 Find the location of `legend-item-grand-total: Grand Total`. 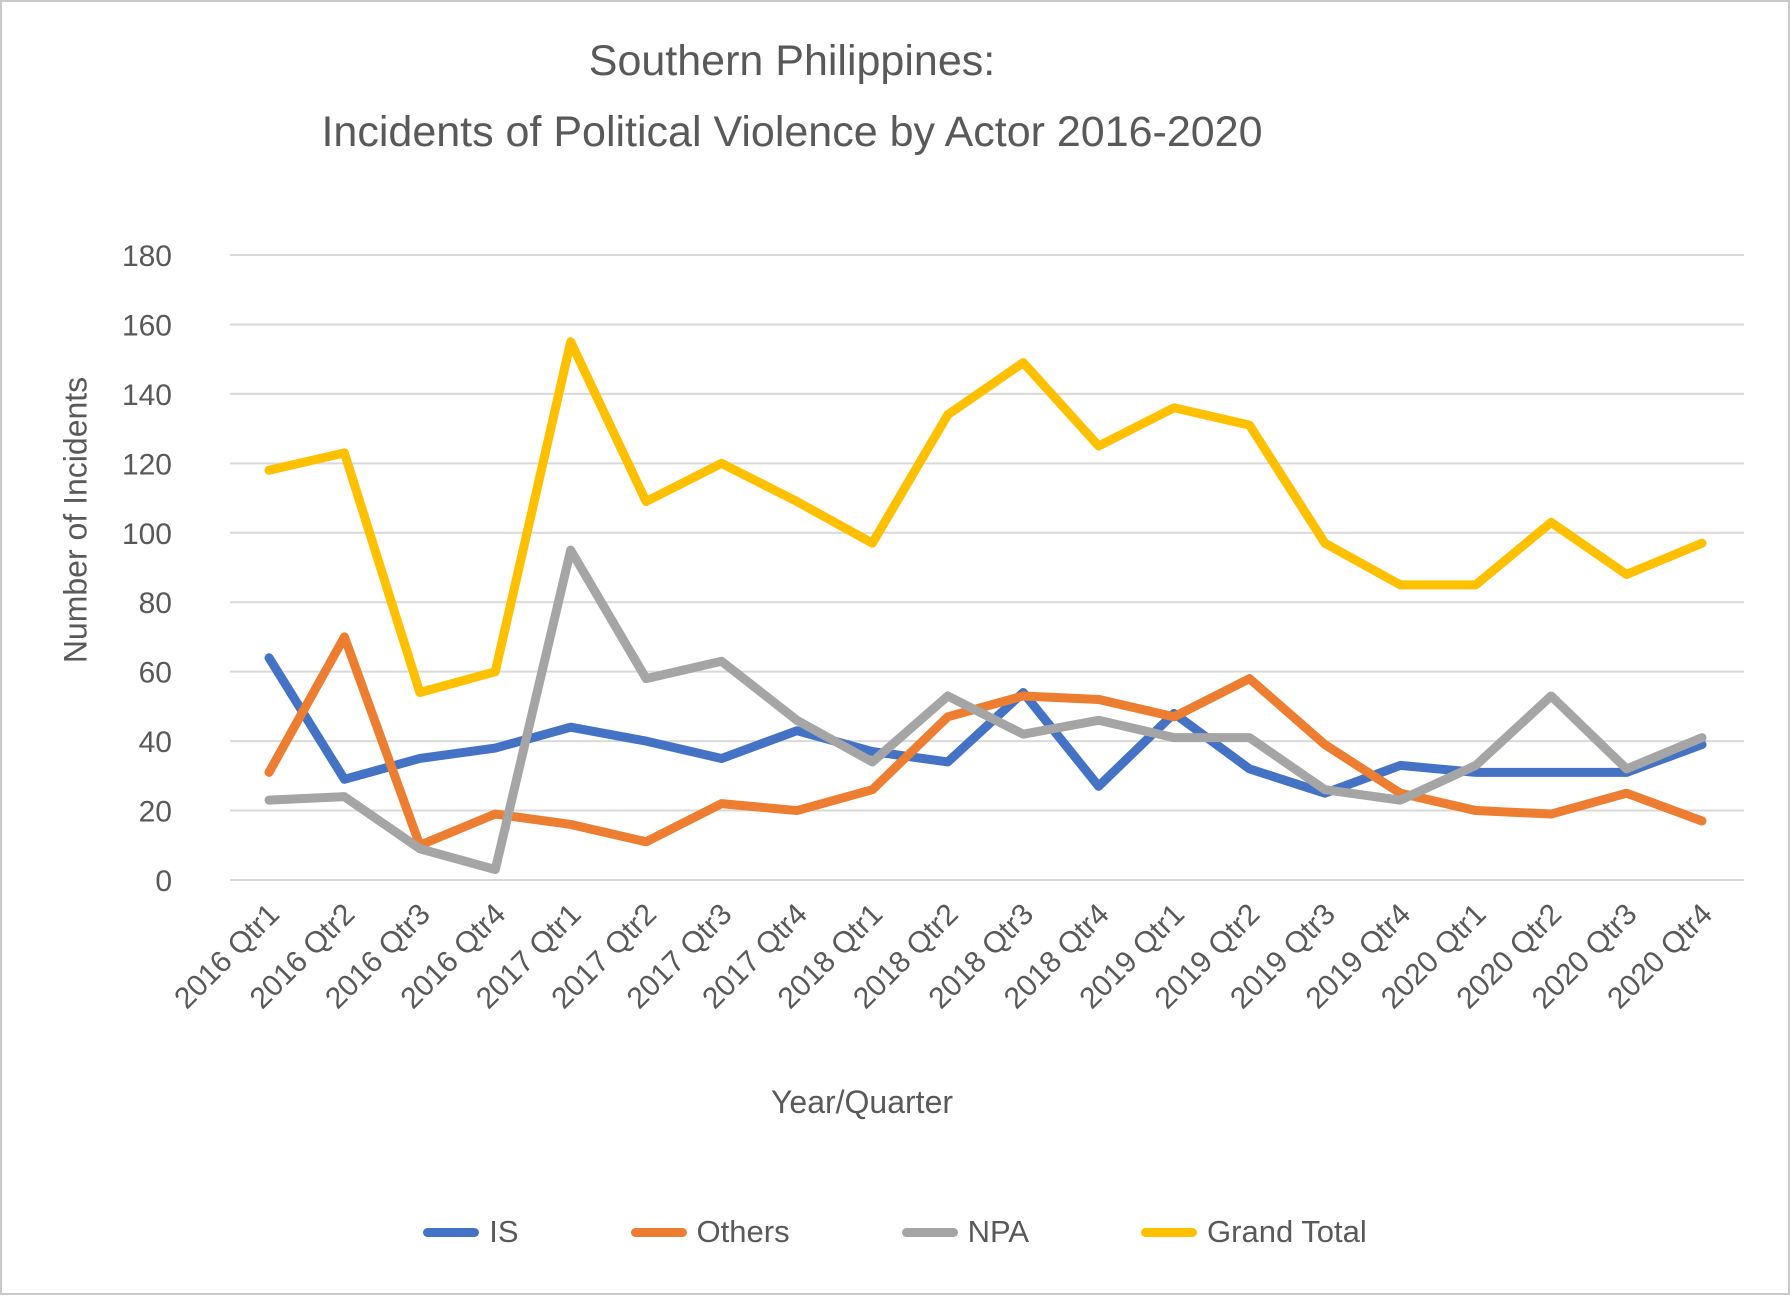

legend-item-grand-total: Grand Total is located at coordinates (1254, 1232).